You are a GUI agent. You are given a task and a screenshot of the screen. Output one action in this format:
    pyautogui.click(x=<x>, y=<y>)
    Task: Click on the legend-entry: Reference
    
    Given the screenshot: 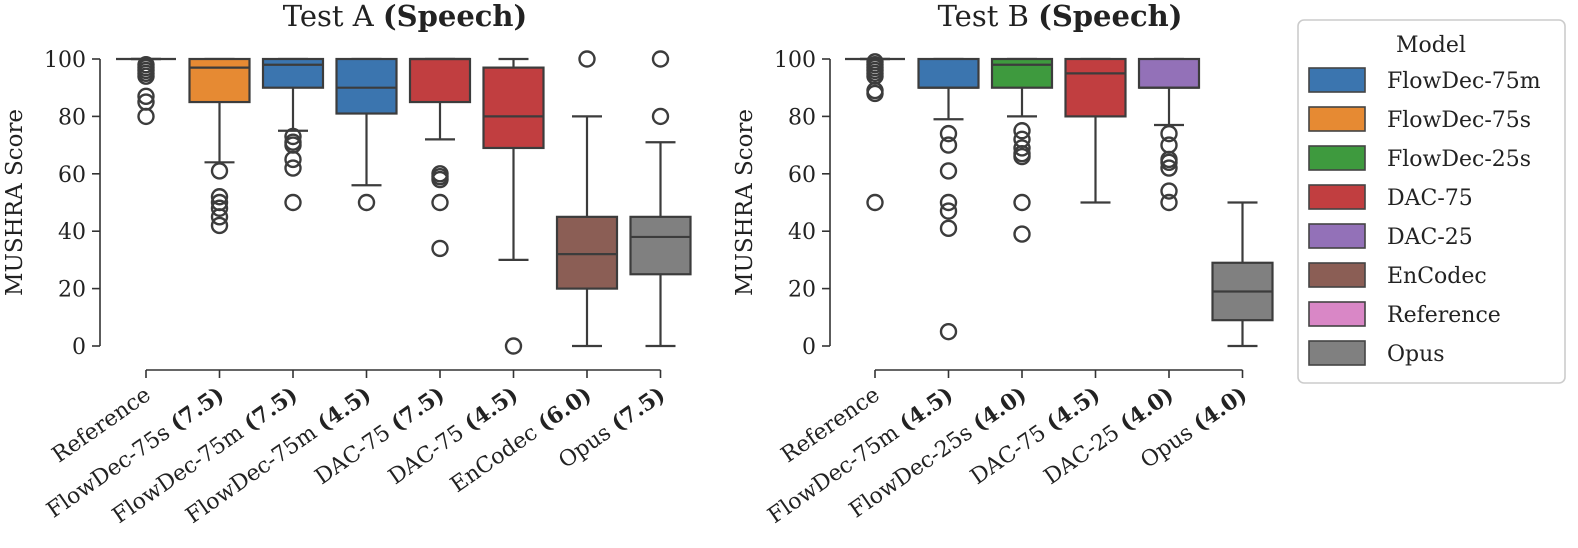 What is the action you would take?
    pyautogui.click(x=1404, y=314)
    